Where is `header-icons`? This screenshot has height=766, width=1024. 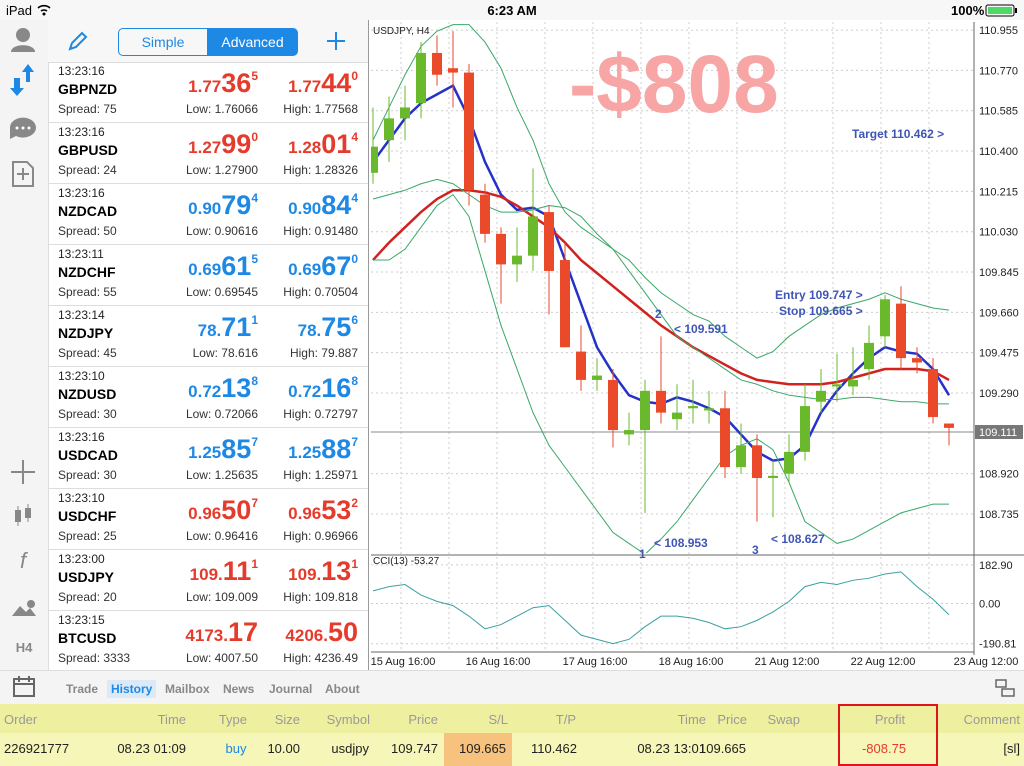
header-icons is located at coordinates (208, 41).